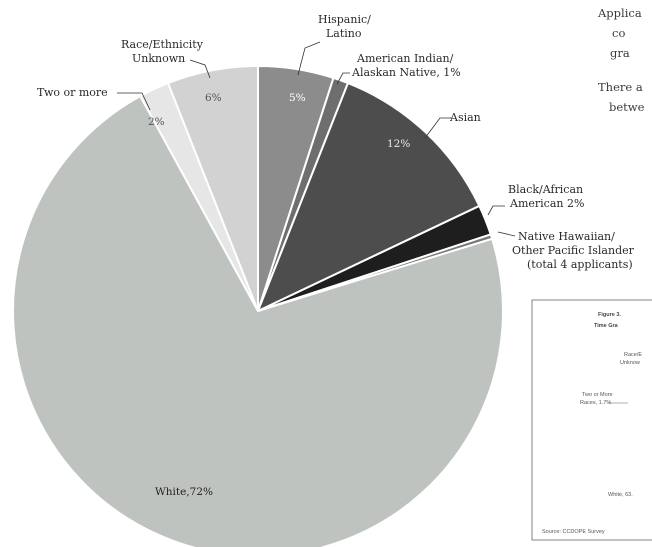 The image size is (652, 547). What do you see at coordinates (630, 363) in the screenshot?
I see `inset-label-unknown: Unknow` at bounding box center [630, 363].